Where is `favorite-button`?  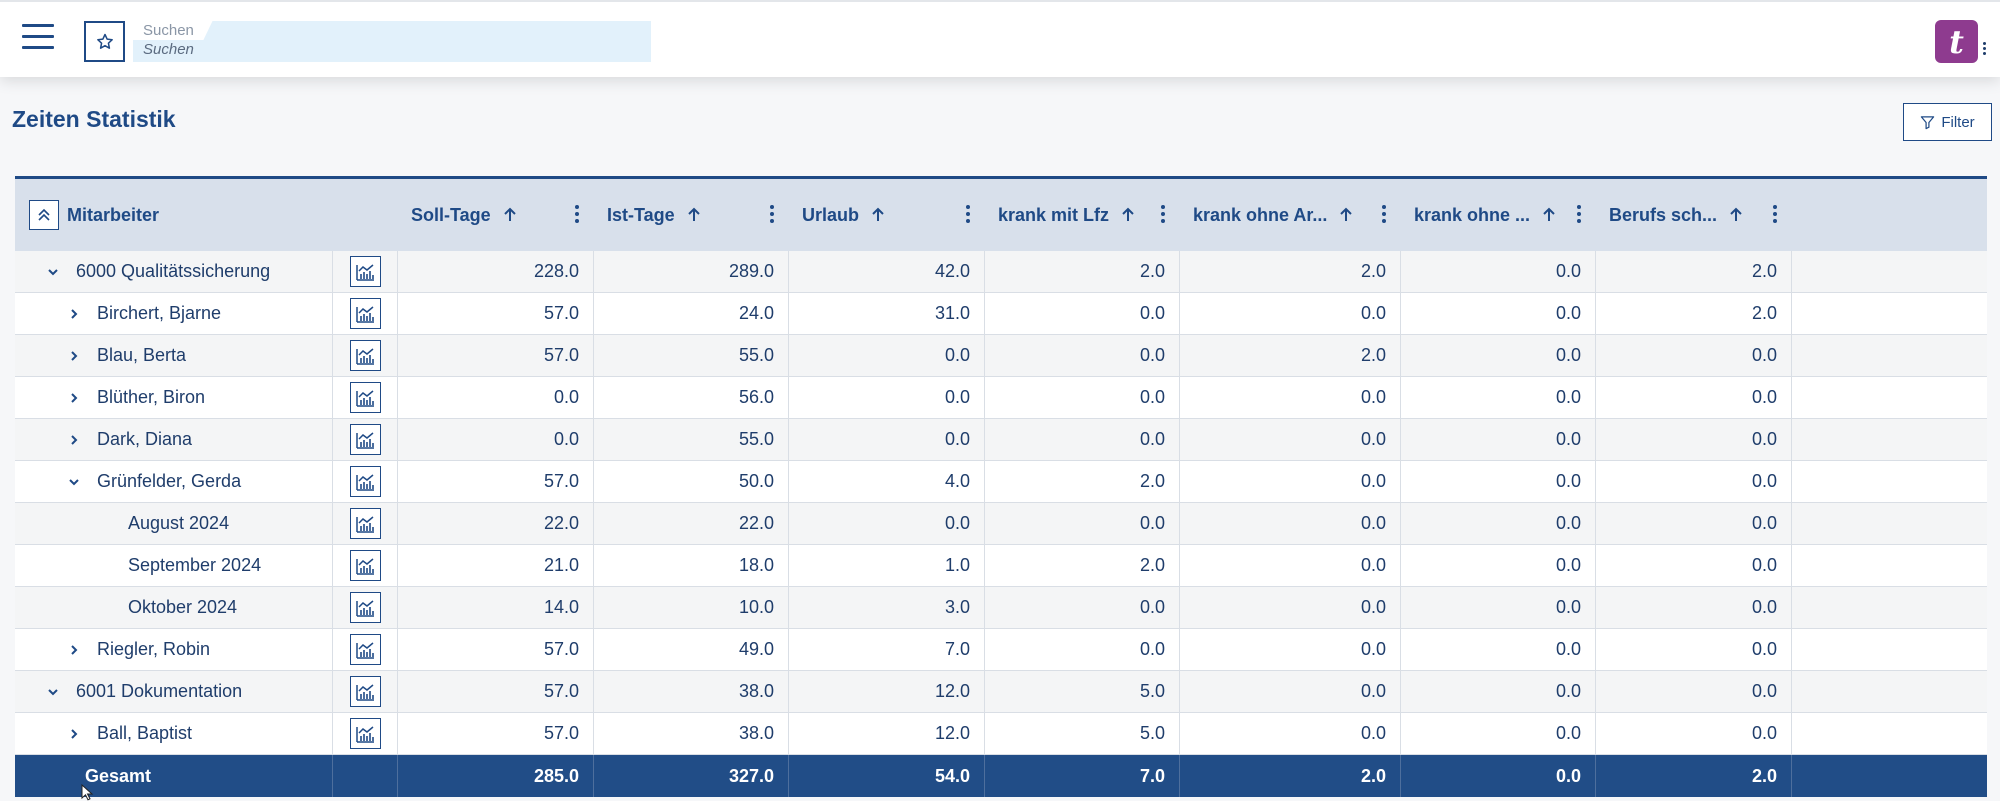
favorite-button is located at coordinates (104, 41).